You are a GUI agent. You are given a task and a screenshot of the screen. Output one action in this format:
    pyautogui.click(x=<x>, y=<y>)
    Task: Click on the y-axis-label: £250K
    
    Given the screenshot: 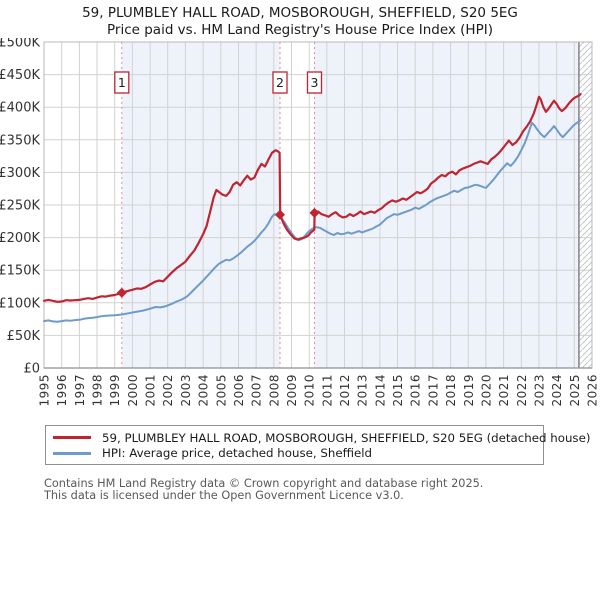 What is the action you would take?
    pyautogui.click(x=20, y=206)
    